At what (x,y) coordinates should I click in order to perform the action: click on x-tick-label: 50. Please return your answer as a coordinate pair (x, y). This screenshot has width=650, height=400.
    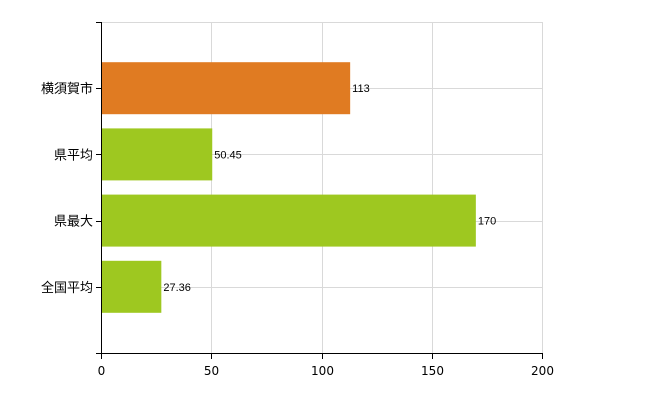
    Looking at the image, I should click on (211, 371).